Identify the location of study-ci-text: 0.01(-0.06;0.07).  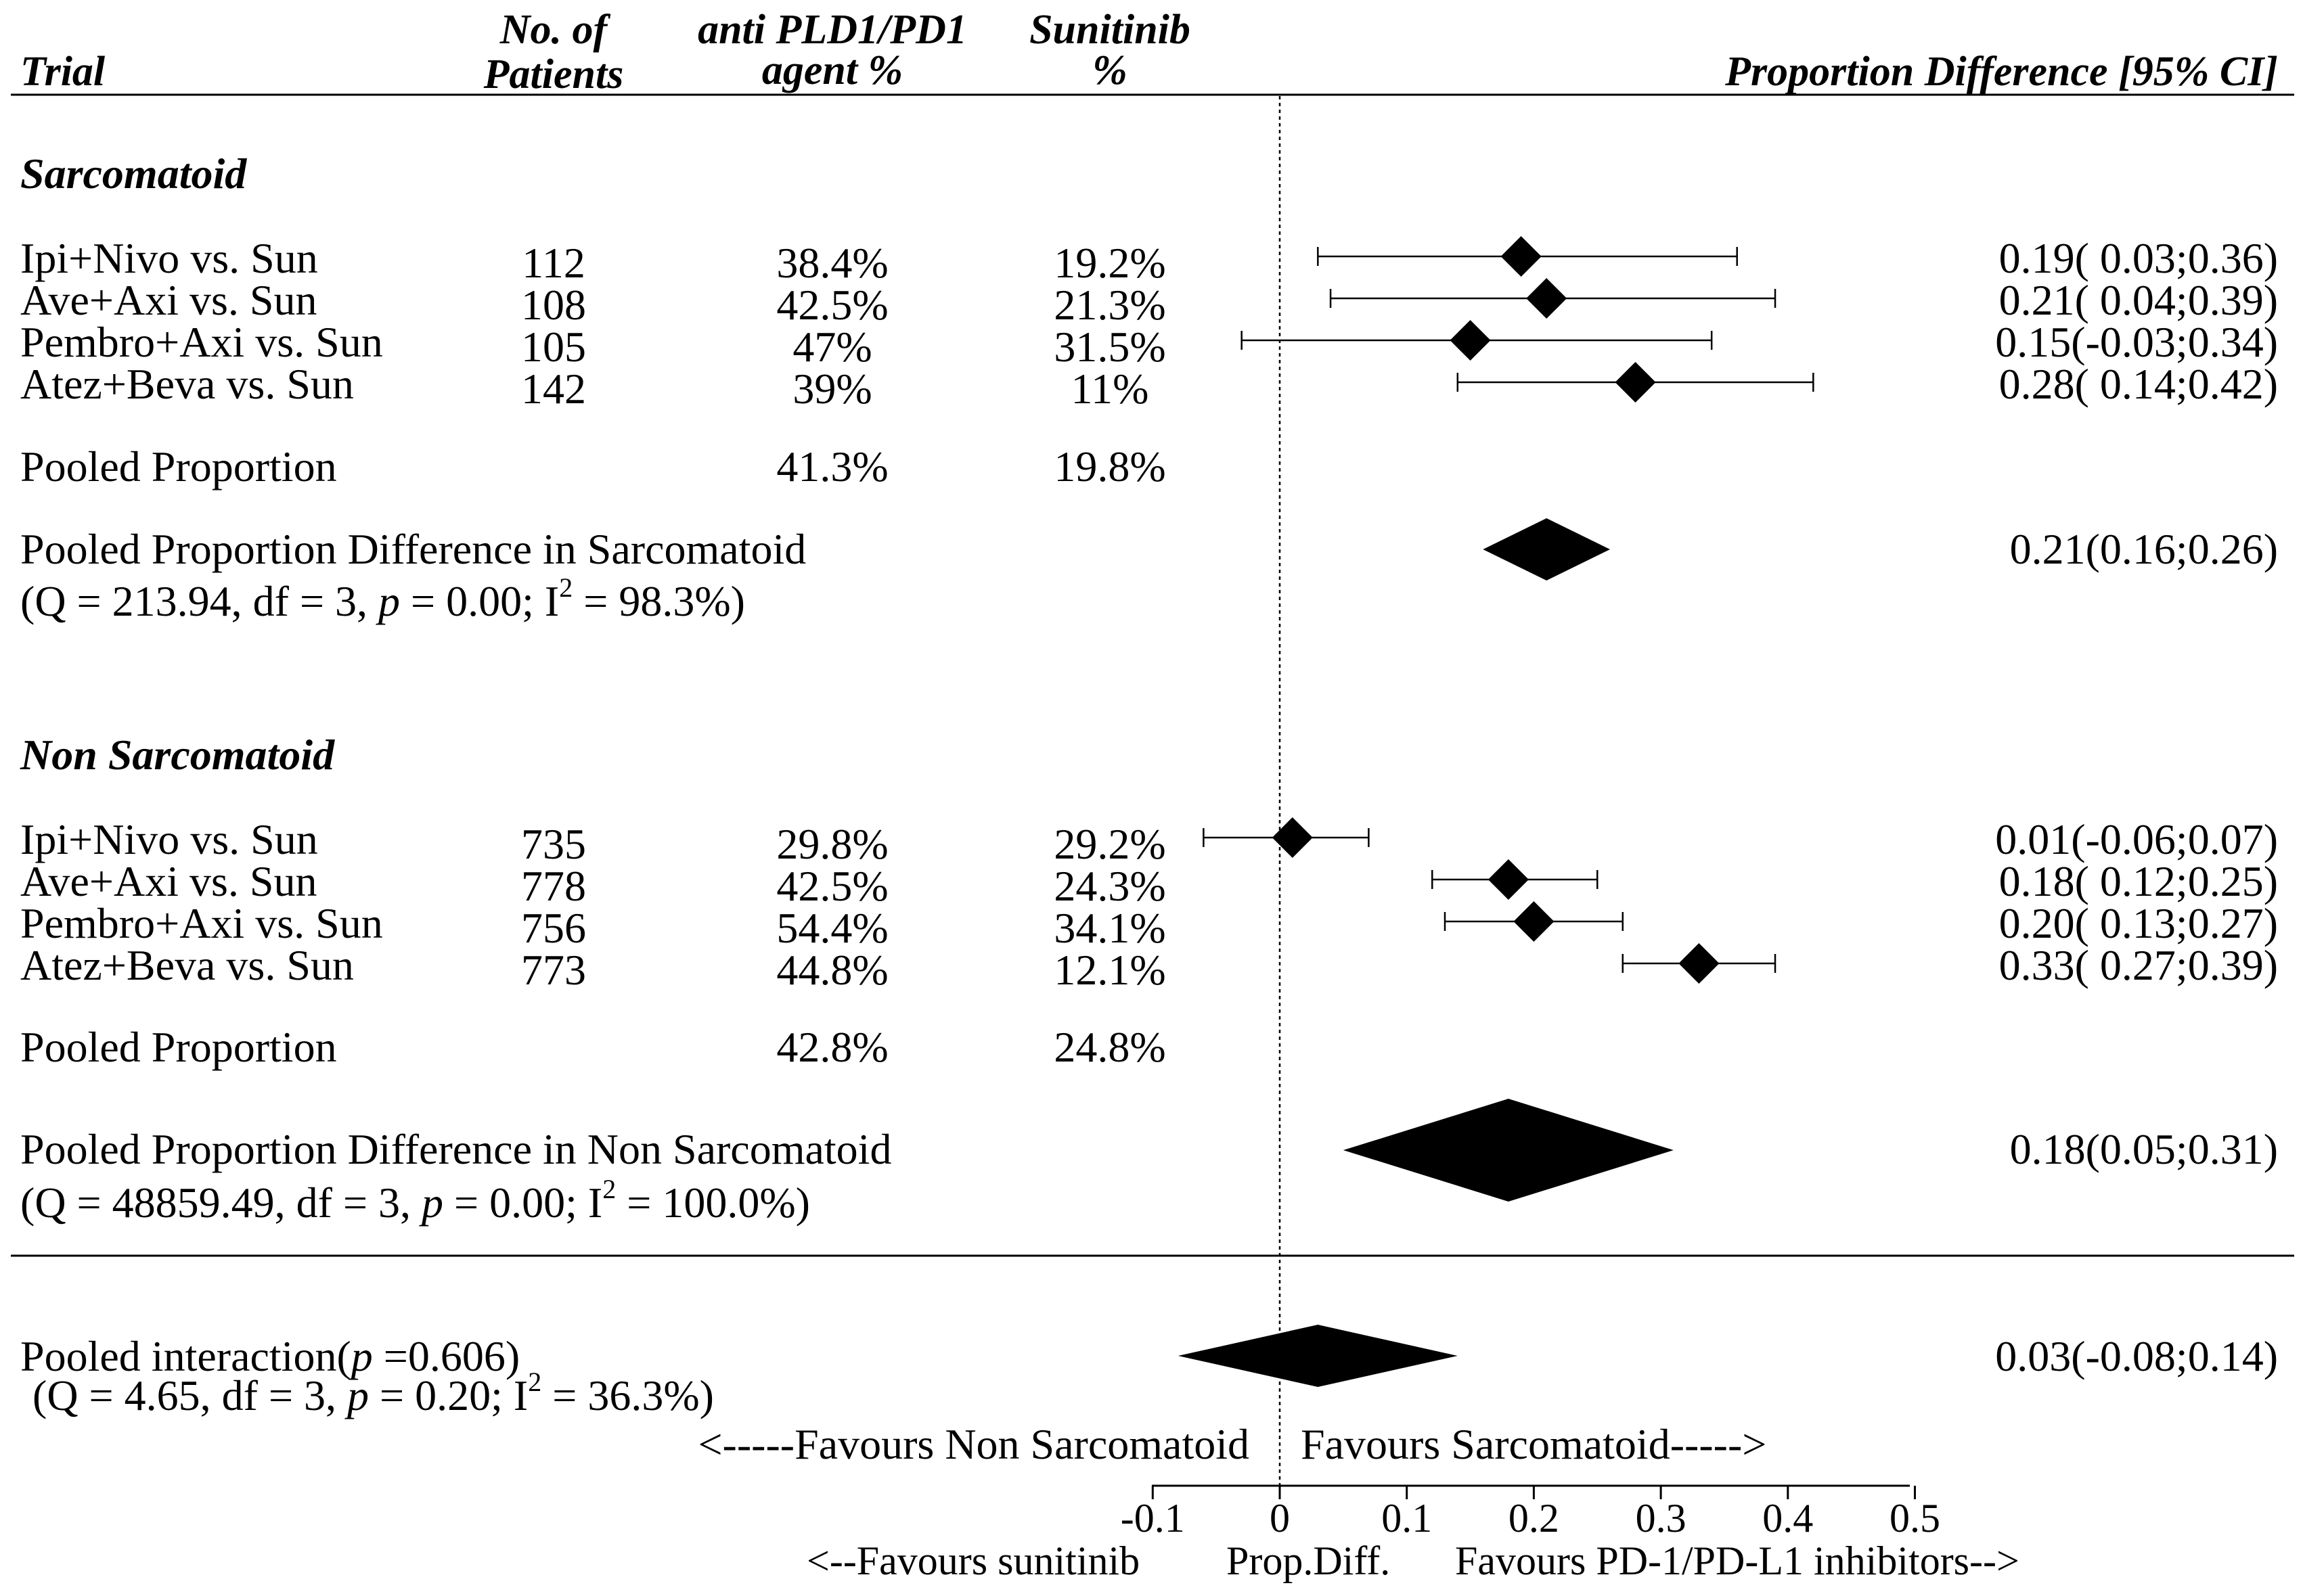
(2136, 839).